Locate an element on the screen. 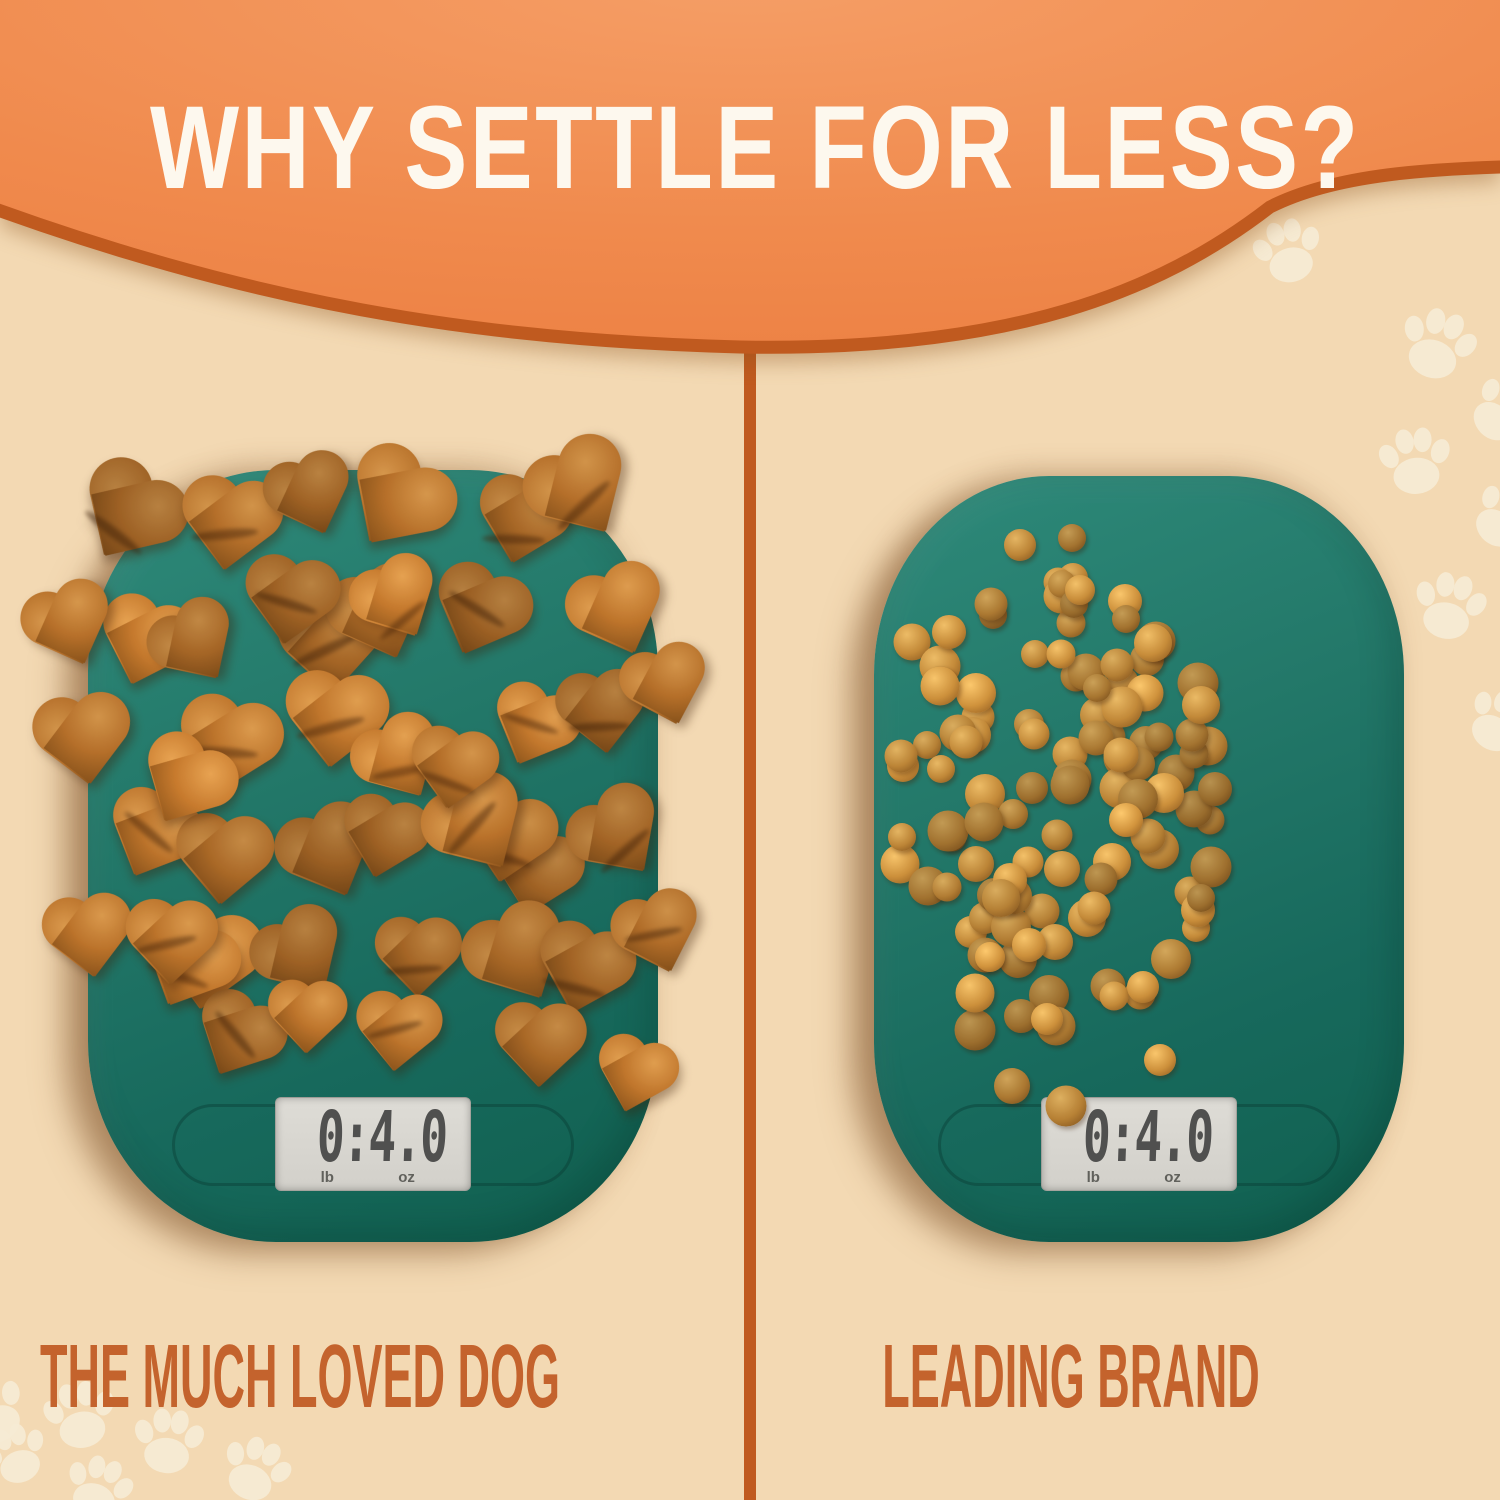 The height and width of the screenshot is (1500, 1500). page-title: WHY SETTLE FOR LESS? is located at coordinates (755, 148).